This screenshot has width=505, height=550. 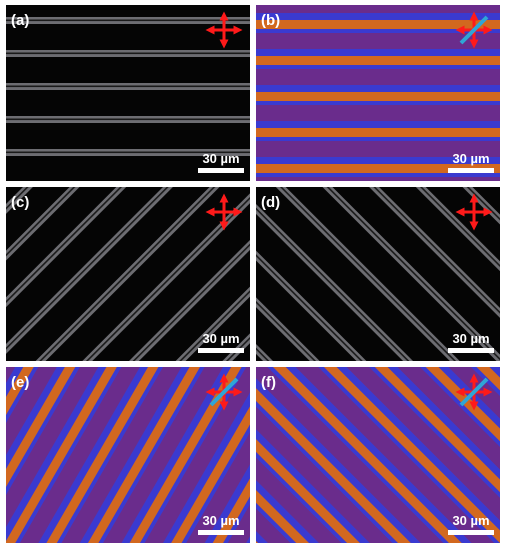 I want to click on panel-label: (f), so click(x=268, y=382).